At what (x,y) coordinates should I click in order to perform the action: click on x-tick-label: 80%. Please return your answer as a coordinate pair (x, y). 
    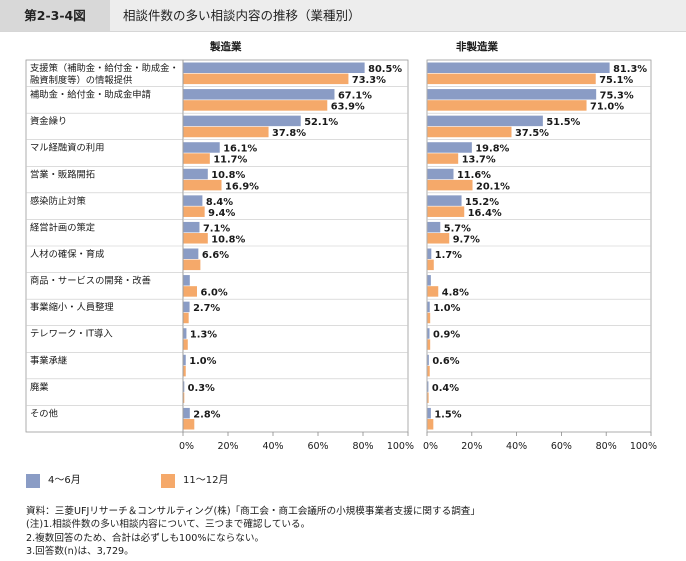
    Looking at the image, I should click on (362, 446).